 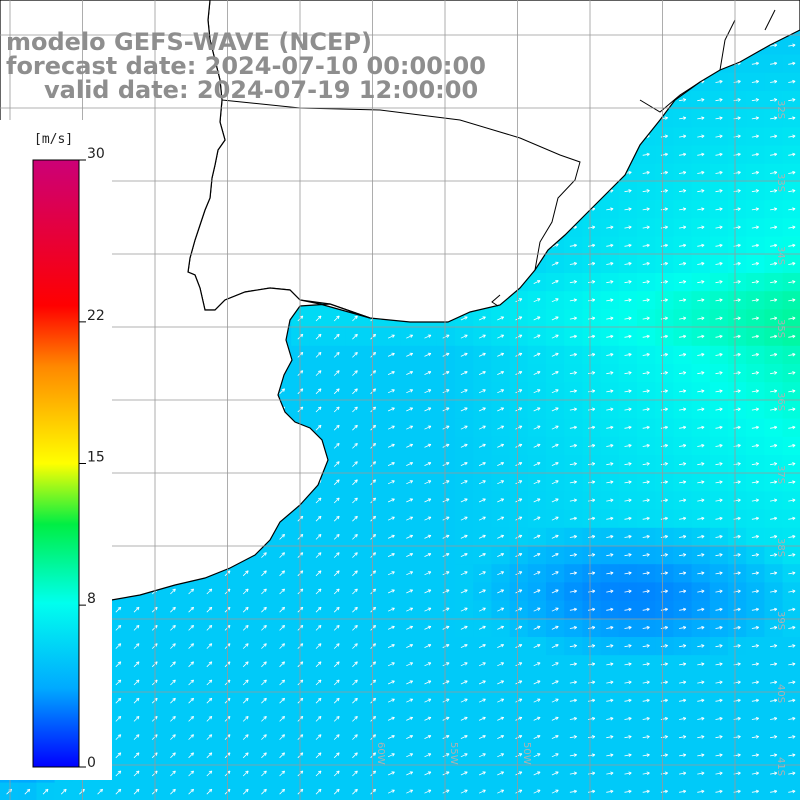 I want to click on lon-label: 60W, so click(x=380, y=753).